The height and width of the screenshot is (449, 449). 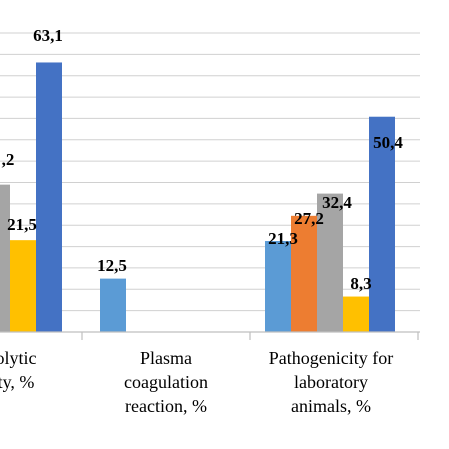 What do you see at coordinates (166, 406) in the screenshot?
I see `category-label: reaction, %` at bounding box center [166, 406].